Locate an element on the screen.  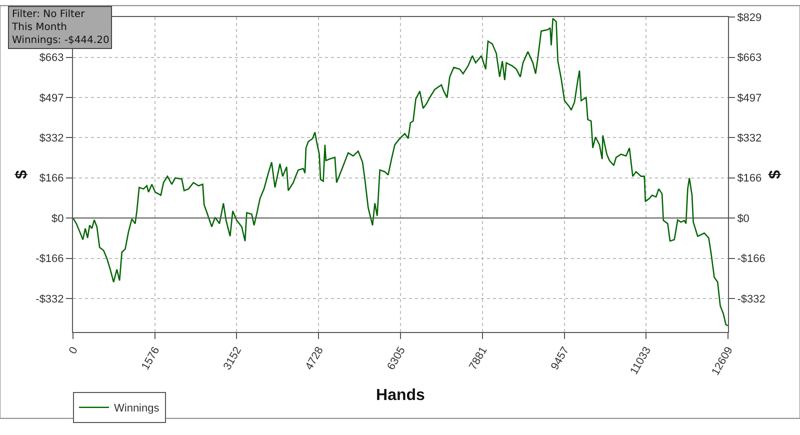
y2-tick-label: $663 is located at coordinates (749, 58).